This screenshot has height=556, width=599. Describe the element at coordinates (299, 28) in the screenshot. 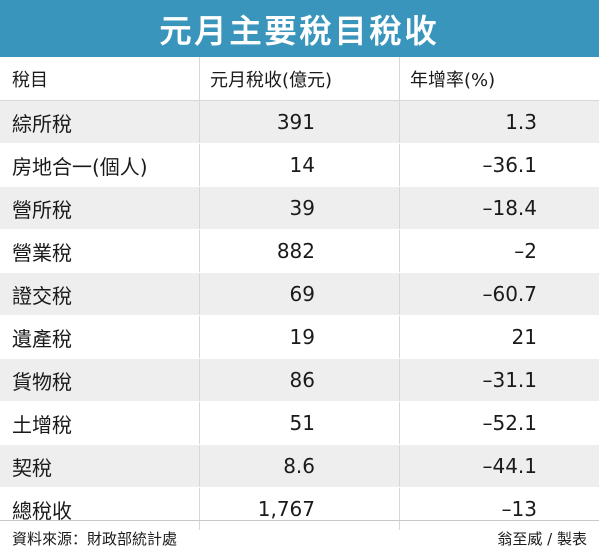

I see `table-title: 元月主要稅目稅收` at that location.